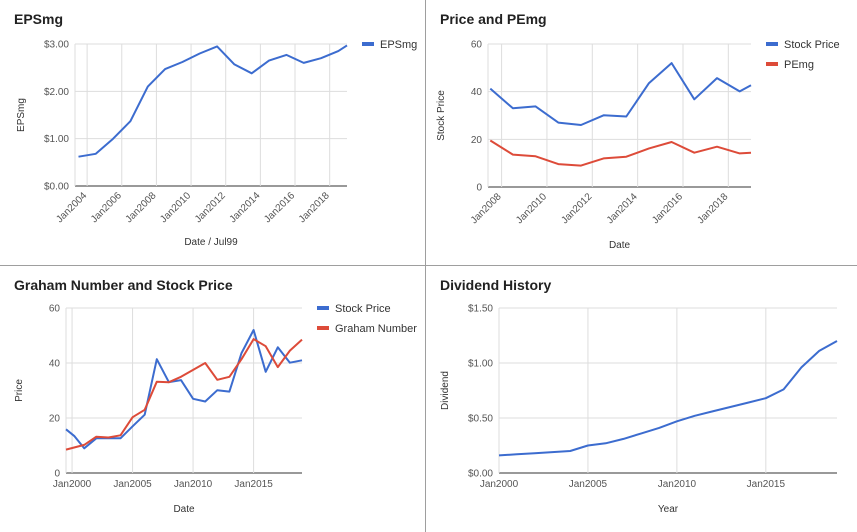 This screenshot has width=857, height=532. I want to click on y-axis-title: Stock Price, so click(441, 115).